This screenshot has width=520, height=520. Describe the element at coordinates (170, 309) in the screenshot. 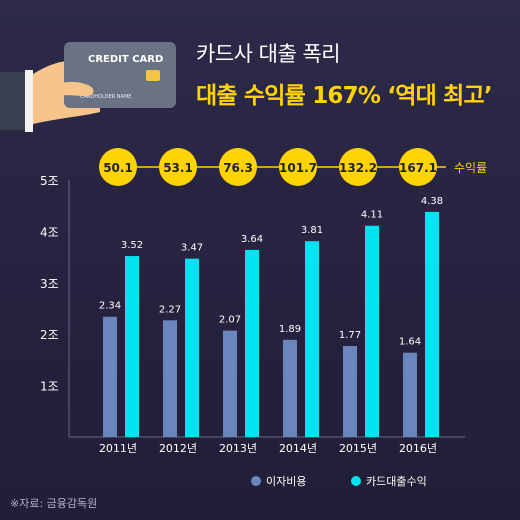

I see `data-label-interest: 2.27` at that location.